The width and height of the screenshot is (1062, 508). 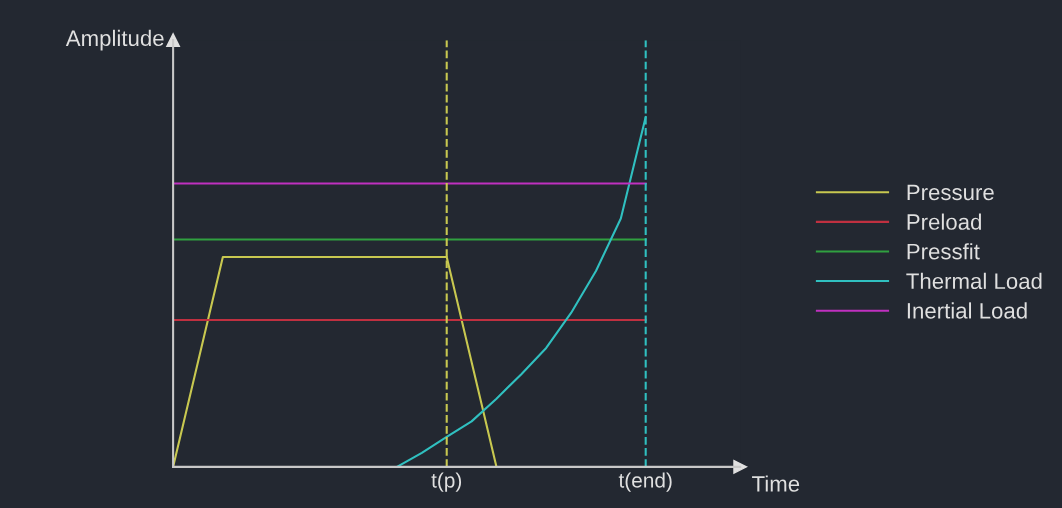 I want to click on legend-label: Pressfit, so click(x=943, y=251).